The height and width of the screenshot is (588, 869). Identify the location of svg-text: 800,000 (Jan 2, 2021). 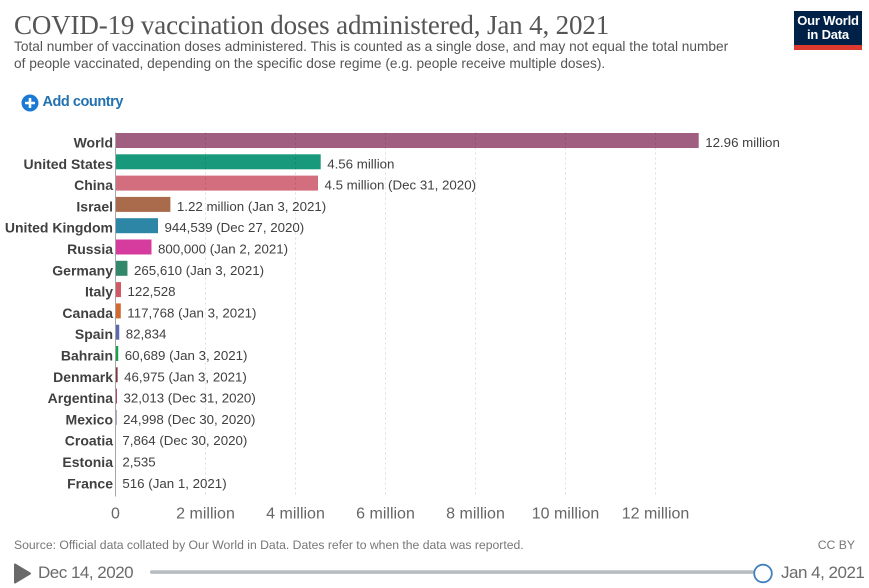
(223, 249).